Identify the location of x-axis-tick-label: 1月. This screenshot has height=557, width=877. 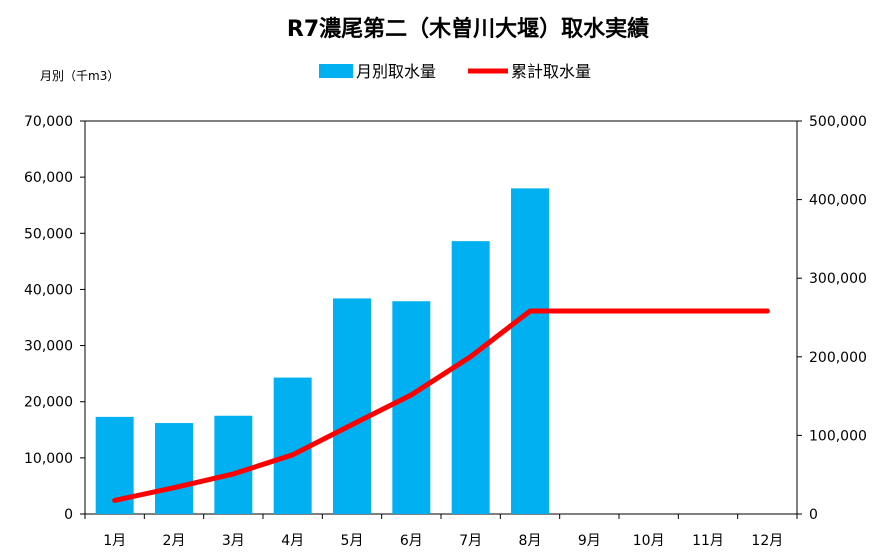
(114, 541).